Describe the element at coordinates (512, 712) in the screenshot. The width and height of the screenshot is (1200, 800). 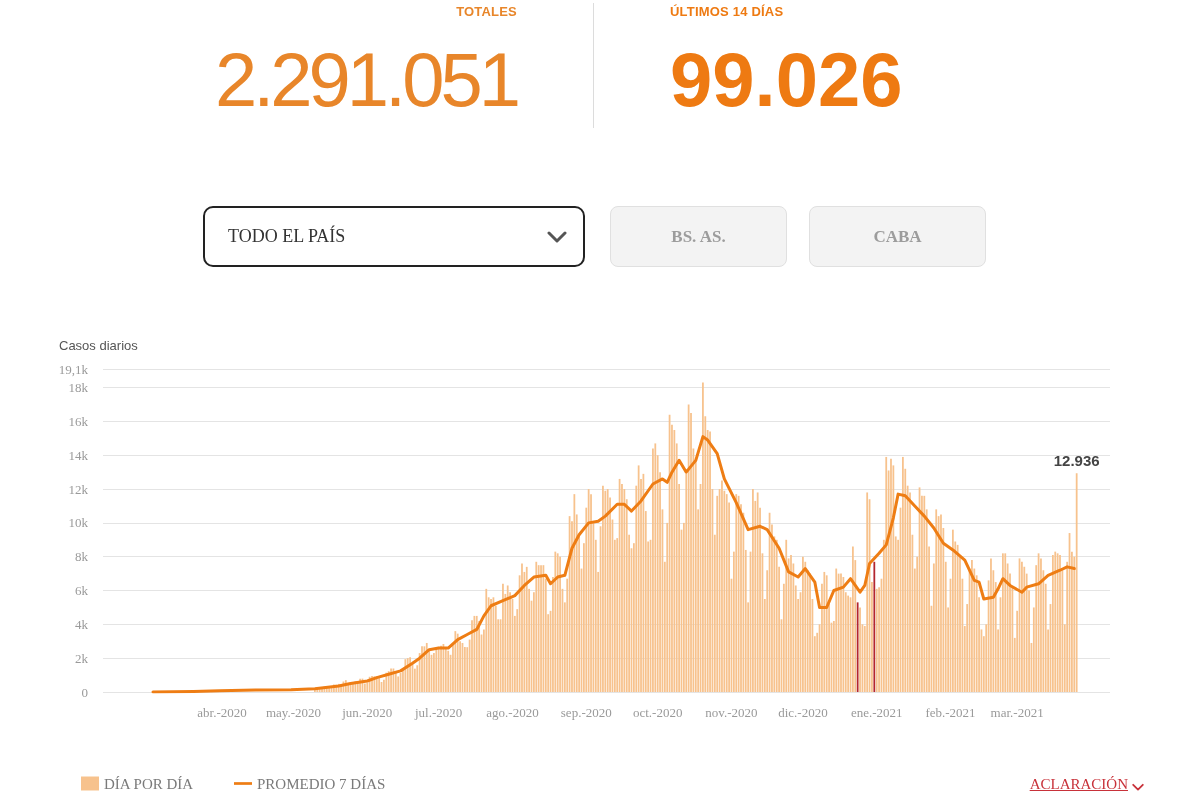
I see `x-tick-label: ago.-2020` at that location.